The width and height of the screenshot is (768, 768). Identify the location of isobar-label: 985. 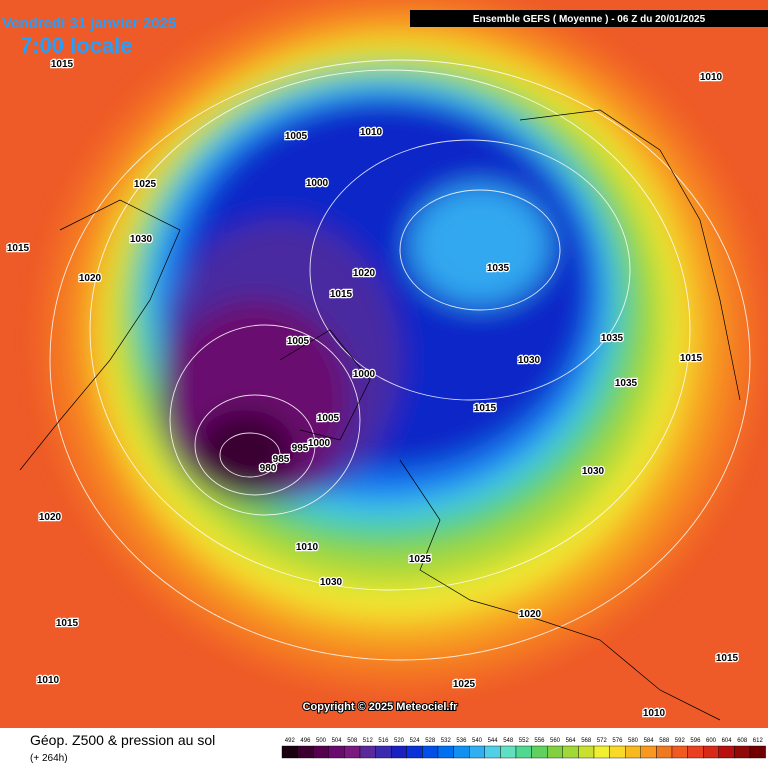
(281, 459).